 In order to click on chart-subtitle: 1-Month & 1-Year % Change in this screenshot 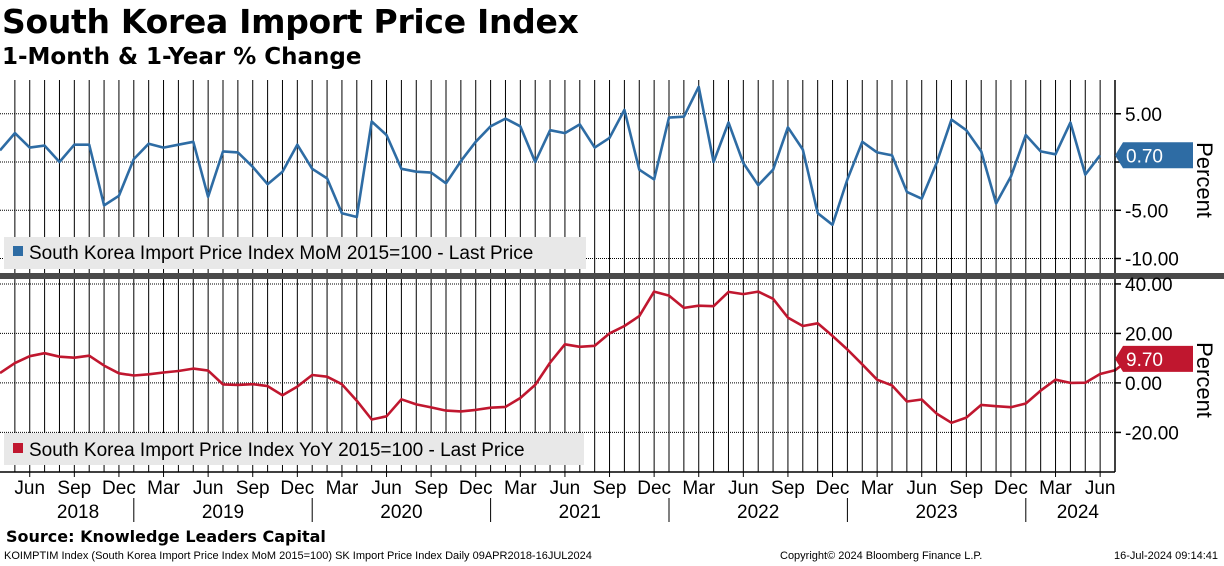, I will do `click(182, 57)`.